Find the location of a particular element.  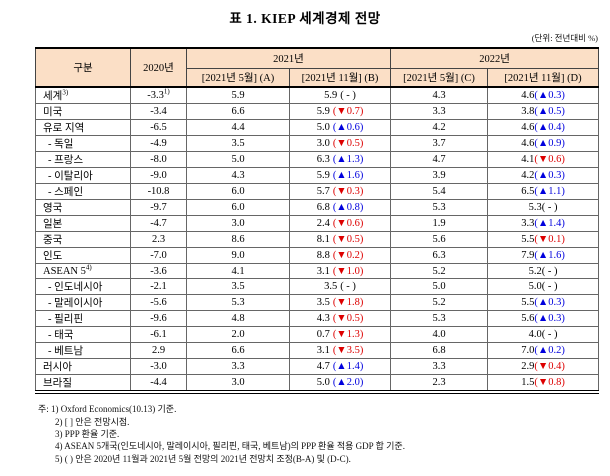

table-row: 러시아 -3.0 3.3 4.7 (▲1.4) 3.3 2.9(▼0.4) is located at coordinates (317, 367).